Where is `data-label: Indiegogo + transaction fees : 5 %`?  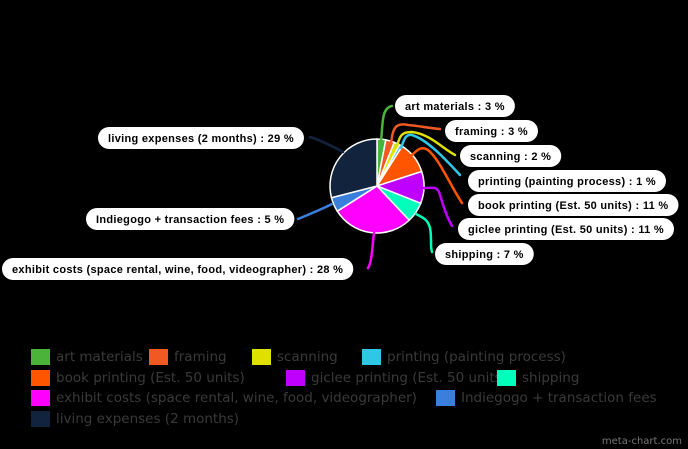 data-label: Indiegogo + transaction fees : 5 % is located at coordinates (190, 219).